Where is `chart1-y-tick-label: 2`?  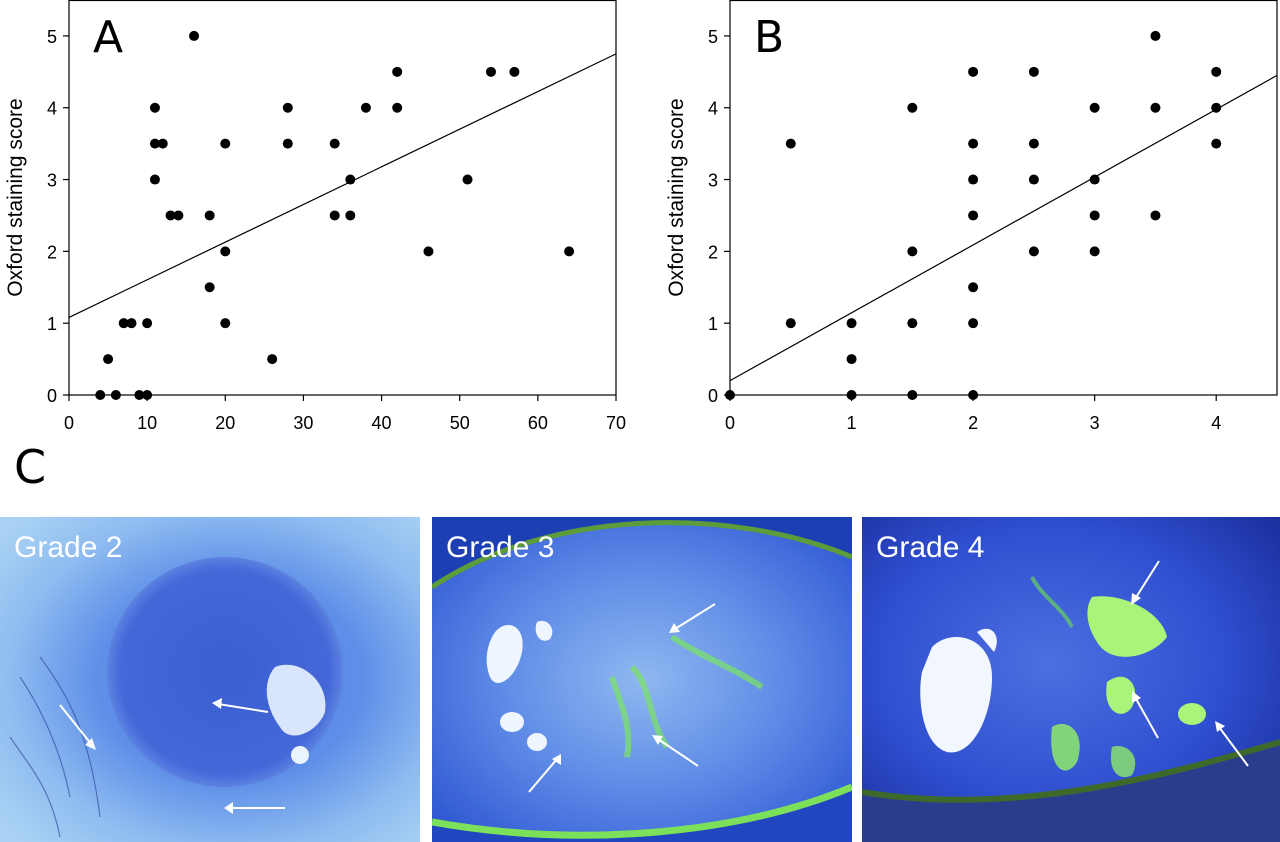
chart1-y-tick-label: 2 is located at coordinates (713, 252).